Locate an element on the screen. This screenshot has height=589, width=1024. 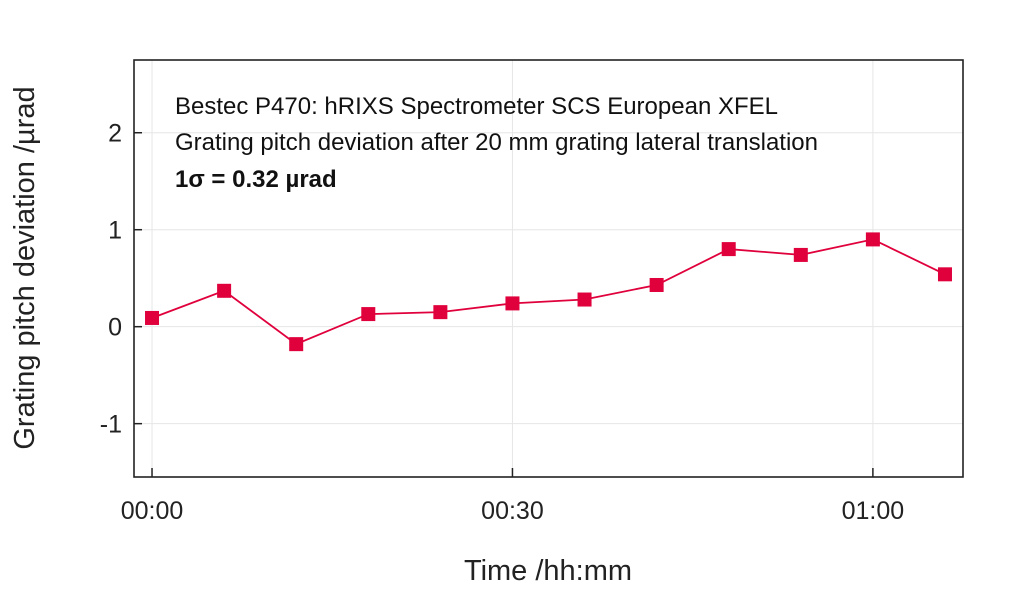
y-tick-label: 0 is located at coordinates (115, 328).